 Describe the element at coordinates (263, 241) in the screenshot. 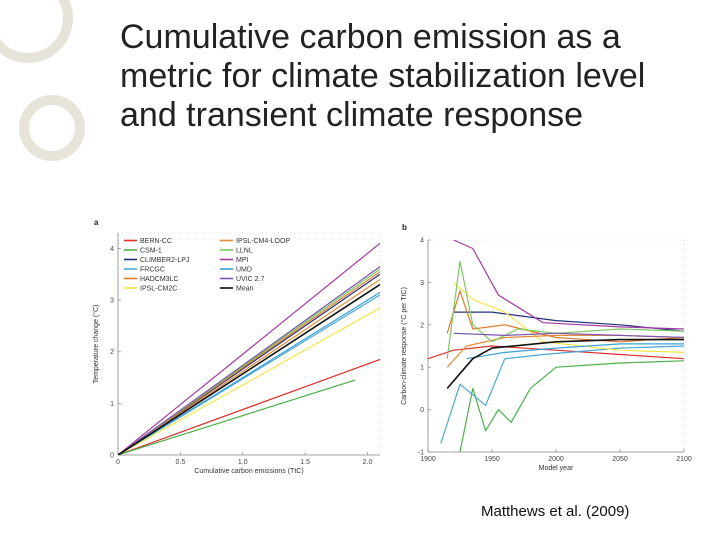

I see `legend-label: IPSL-CM4-LOOP` at that location.